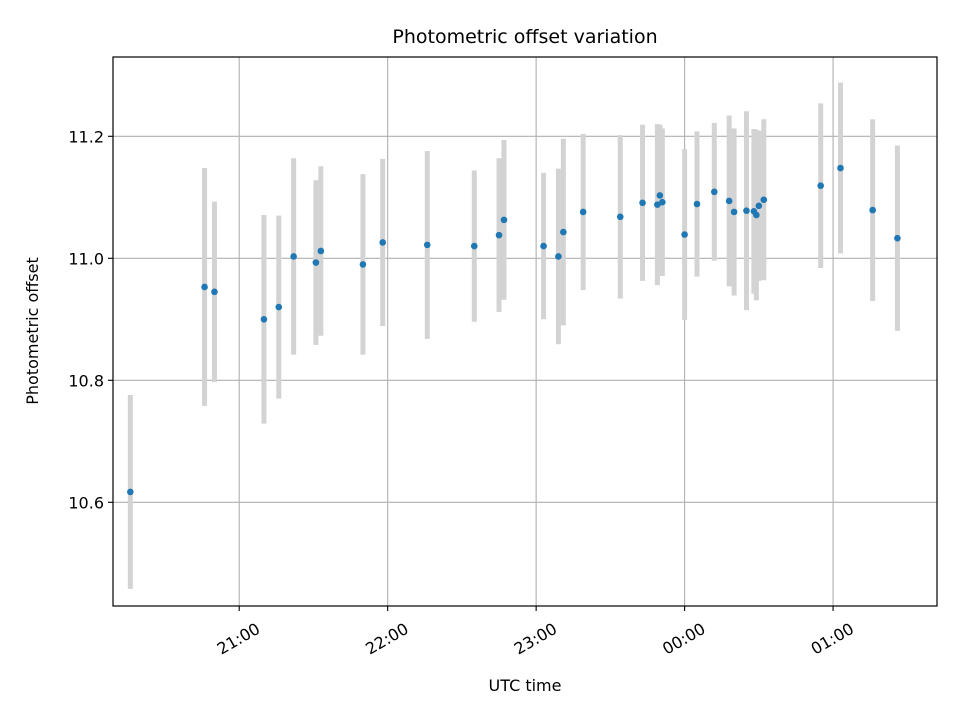 The image size is (960, 720). Describe the element at coordinates (386, 639) in the screenshot. I see `x-tick-label: 22:00` at that location.